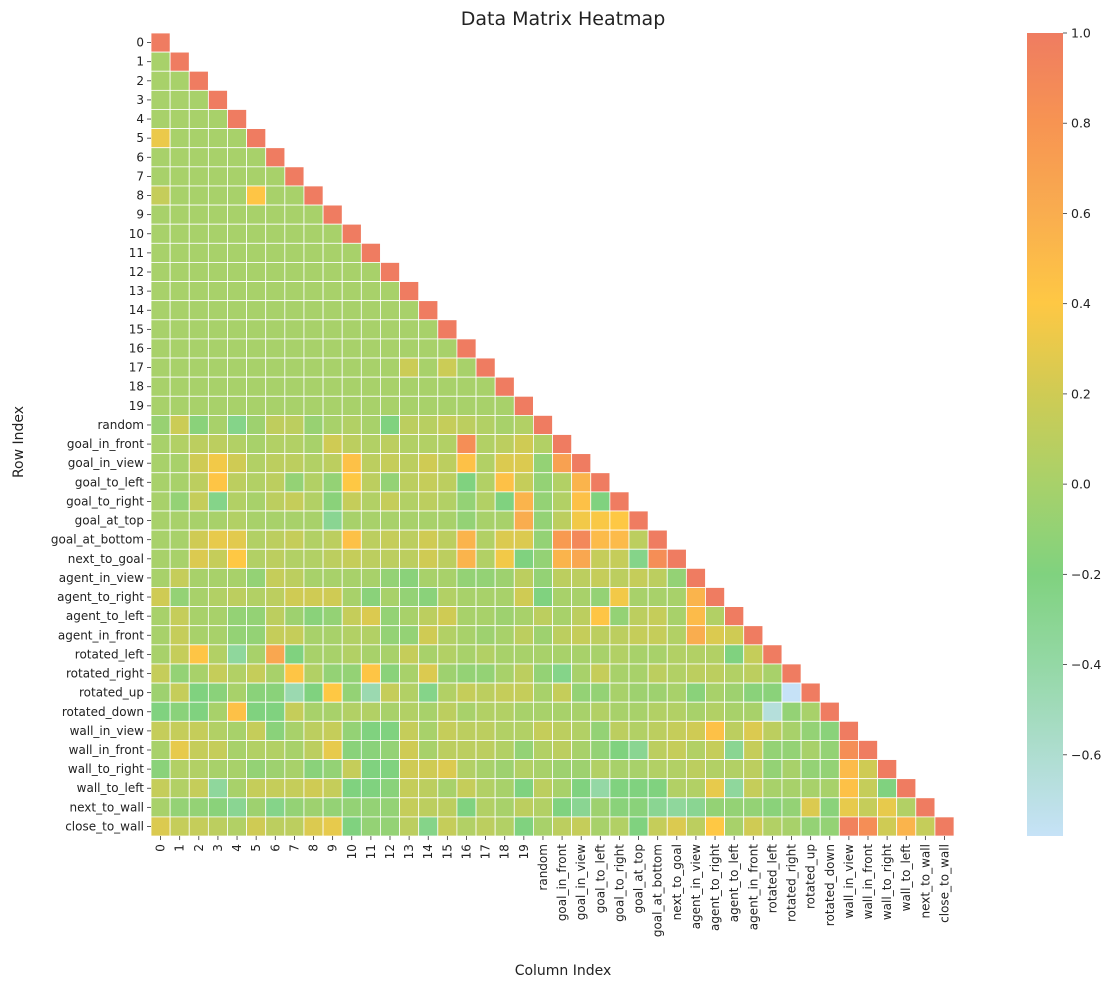  Describe the element at coordinates (1086, 754) in the screenshot. I see `colorbar-tick-label: −0.6` at that location.